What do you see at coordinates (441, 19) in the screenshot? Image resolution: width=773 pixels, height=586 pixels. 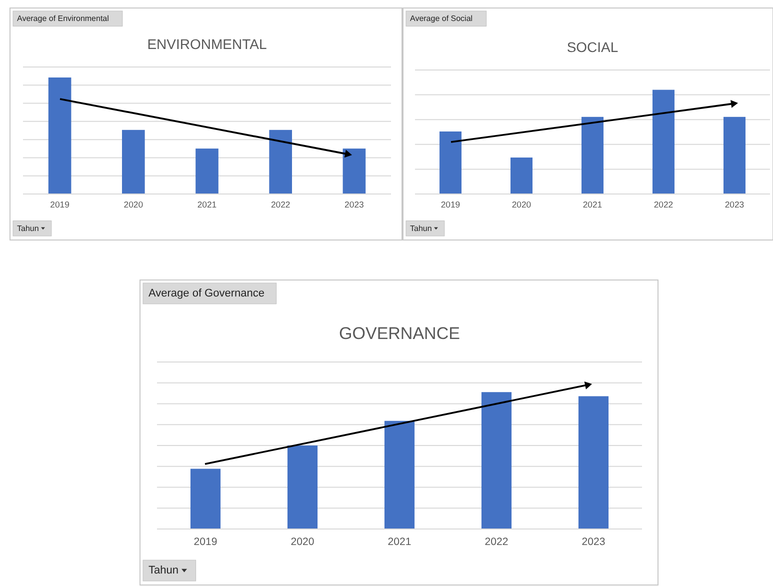 I see `y-axis-title: Average of Social` at bounding box center [441, 19].